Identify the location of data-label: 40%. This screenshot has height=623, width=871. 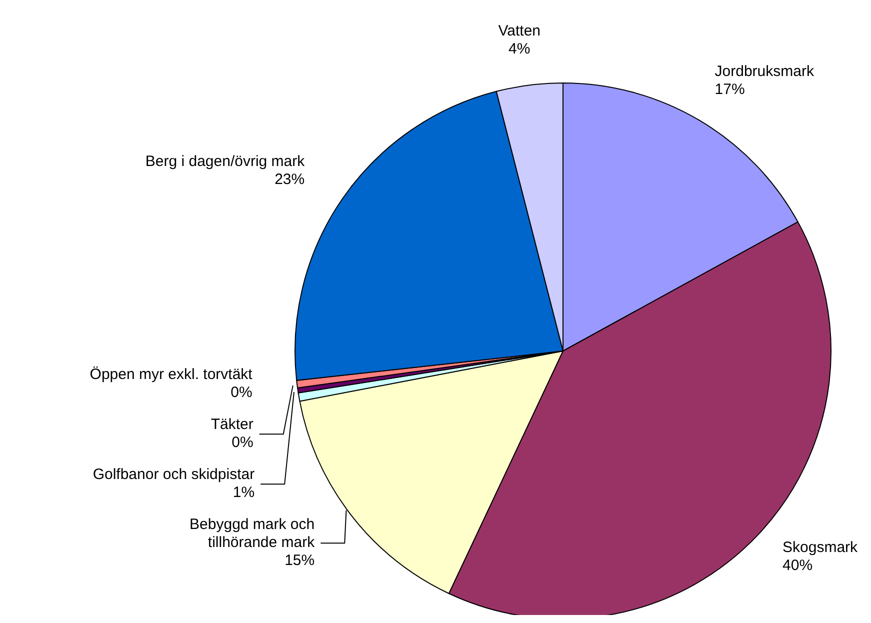
(797, 565).